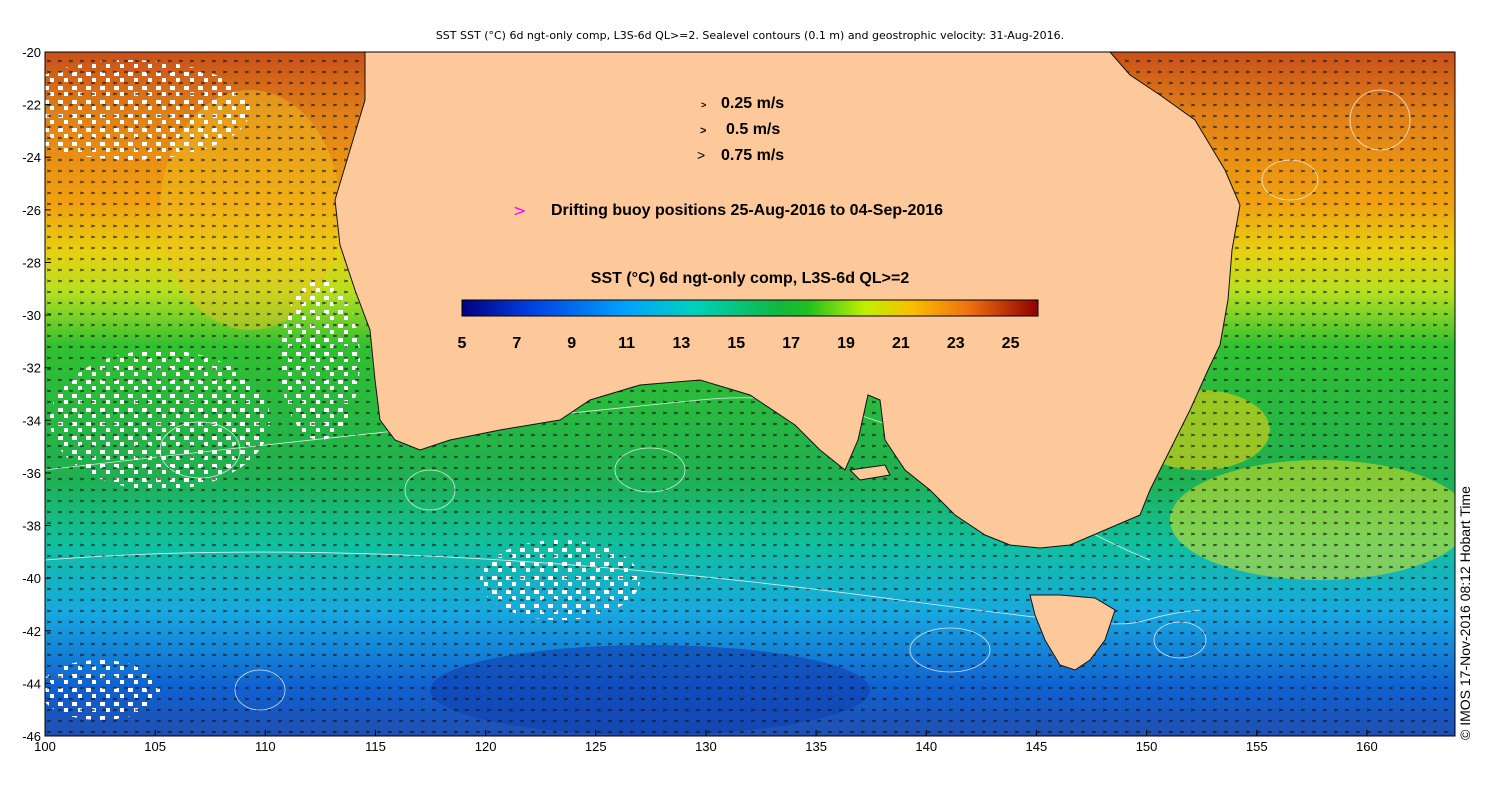 The image size is (1500, 790). What do you see at coordinates (31, 683) in the screenshot?
I see `y-tick-label: -44` at bounding box center [31, 683].